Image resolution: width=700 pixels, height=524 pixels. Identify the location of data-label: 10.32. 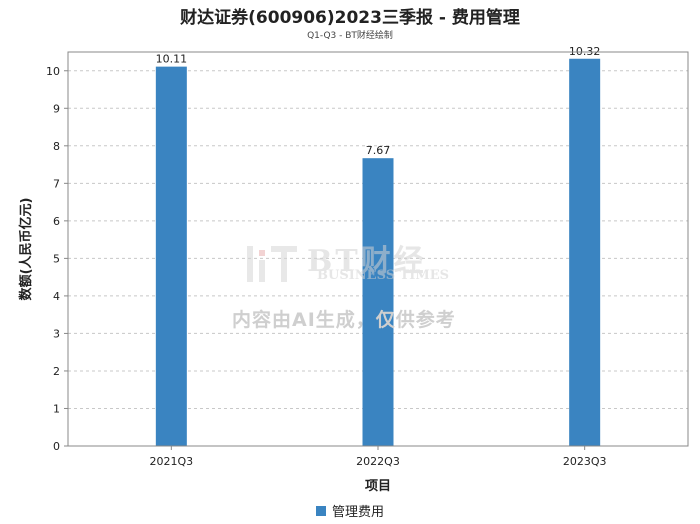
(585, 51).